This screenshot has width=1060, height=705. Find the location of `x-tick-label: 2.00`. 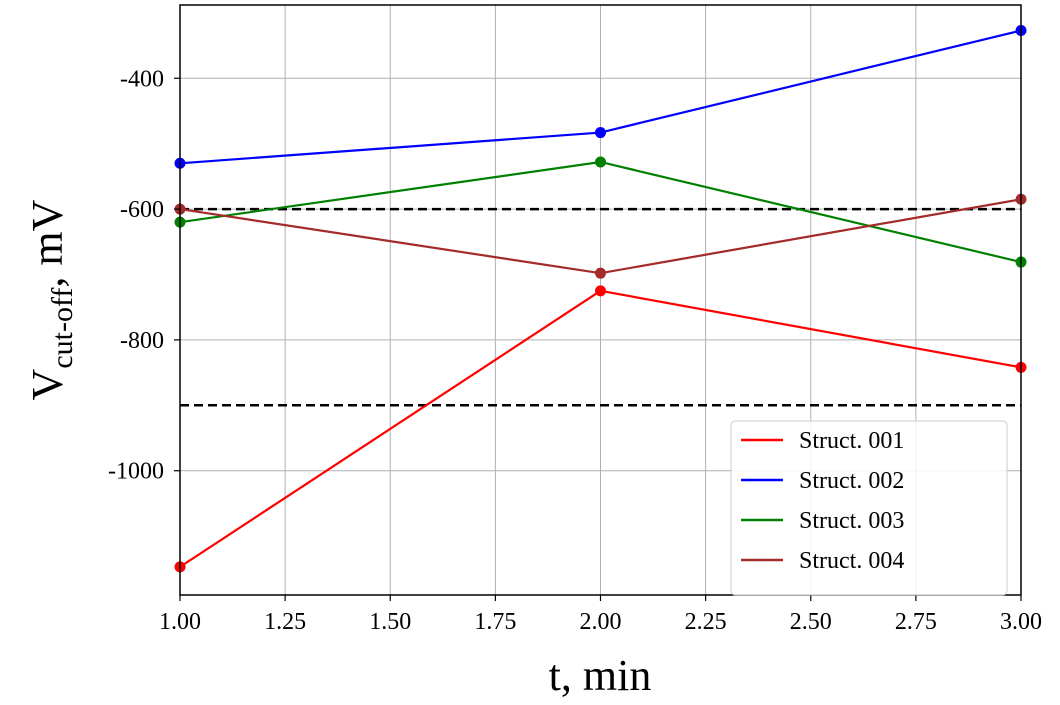

x-tick-label: 2.00 is located at coordinates (601, 622).